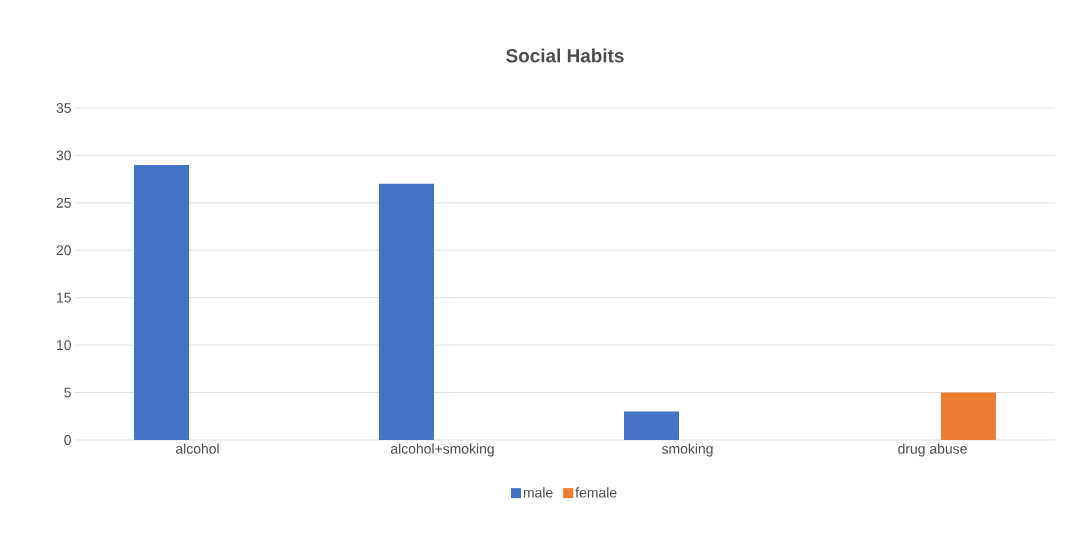  What do you see at coordinates (687, 450) in the screenshot?
I see `x-tick-label: smoking` at bounding box center [687, 450].